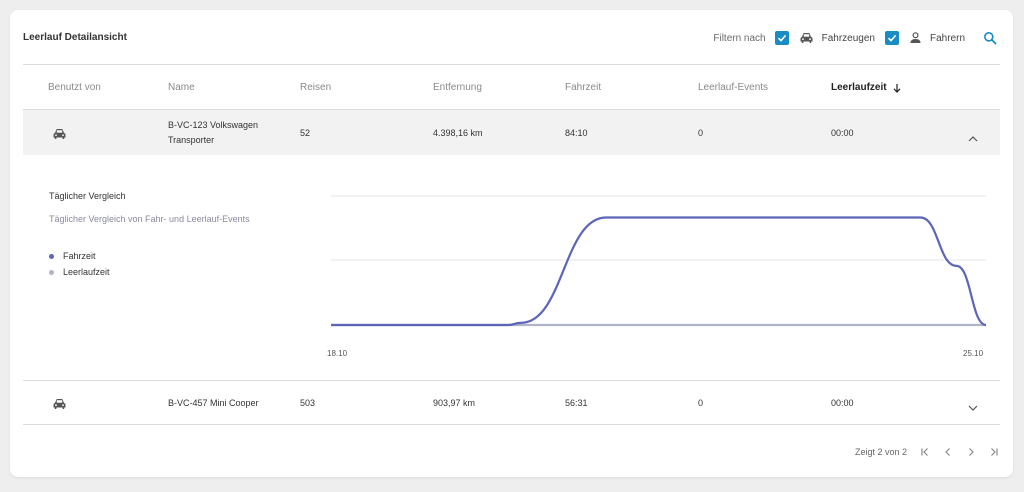 This screenshot has width=1024, height=492. Describe the element at coordinates (891, 38) in the screenshot. I see `filter-drivers-checkbox` at that location.